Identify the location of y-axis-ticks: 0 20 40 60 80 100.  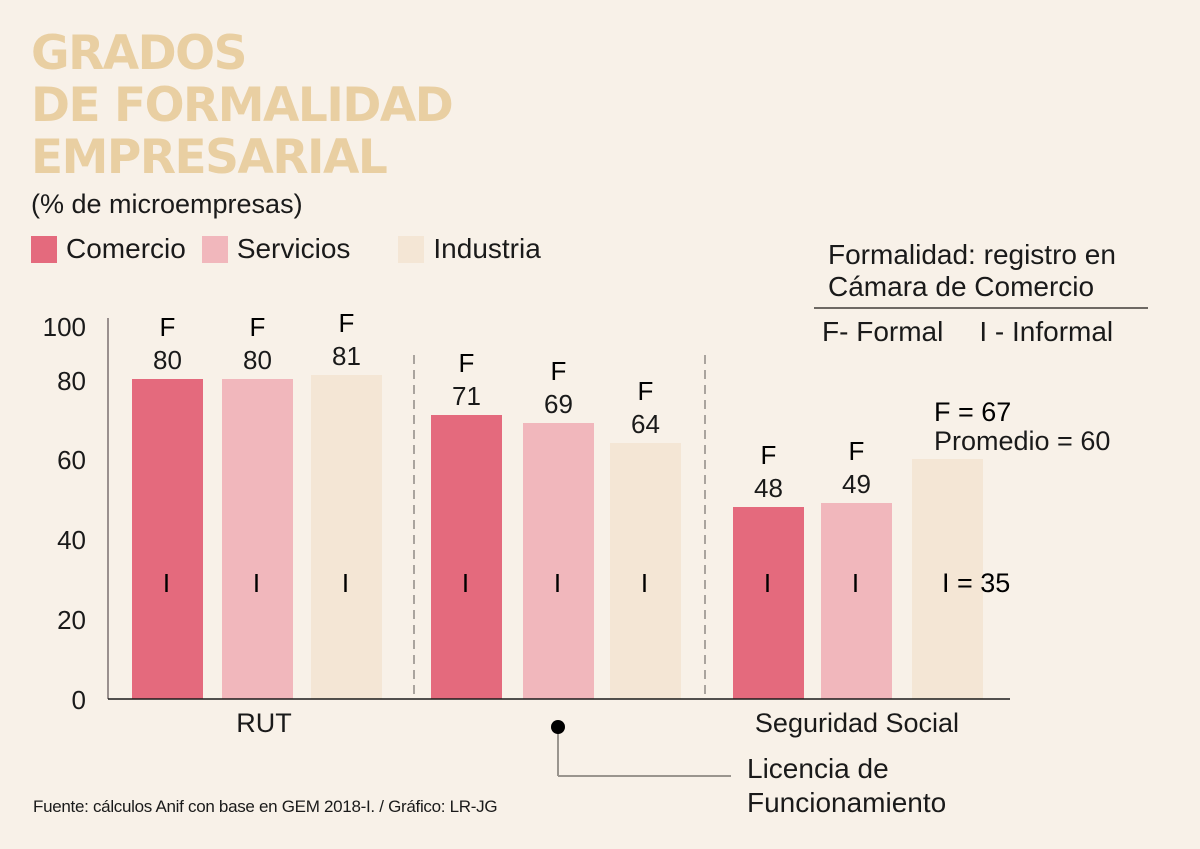
(64, 513).